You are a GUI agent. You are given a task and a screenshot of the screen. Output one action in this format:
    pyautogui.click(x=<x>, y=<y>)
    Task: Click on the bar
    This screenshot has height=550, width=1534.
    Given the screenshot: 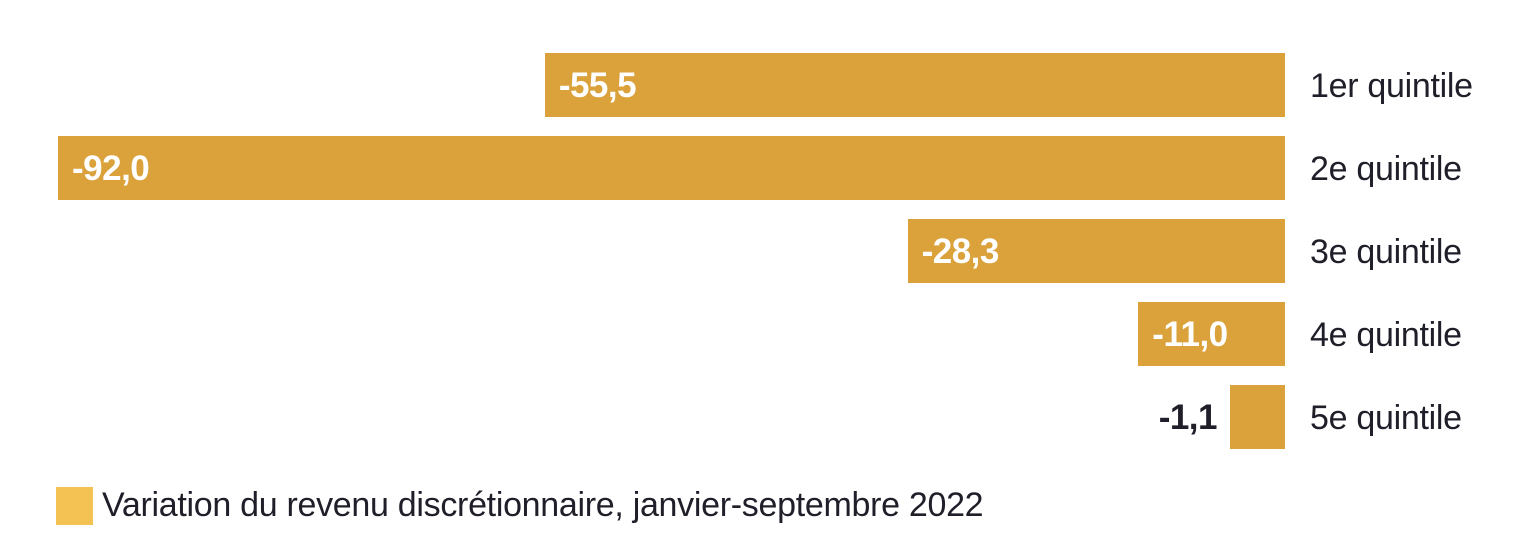 What is the action you would take?
    pyautogui.click(x=1257, y=417)
    